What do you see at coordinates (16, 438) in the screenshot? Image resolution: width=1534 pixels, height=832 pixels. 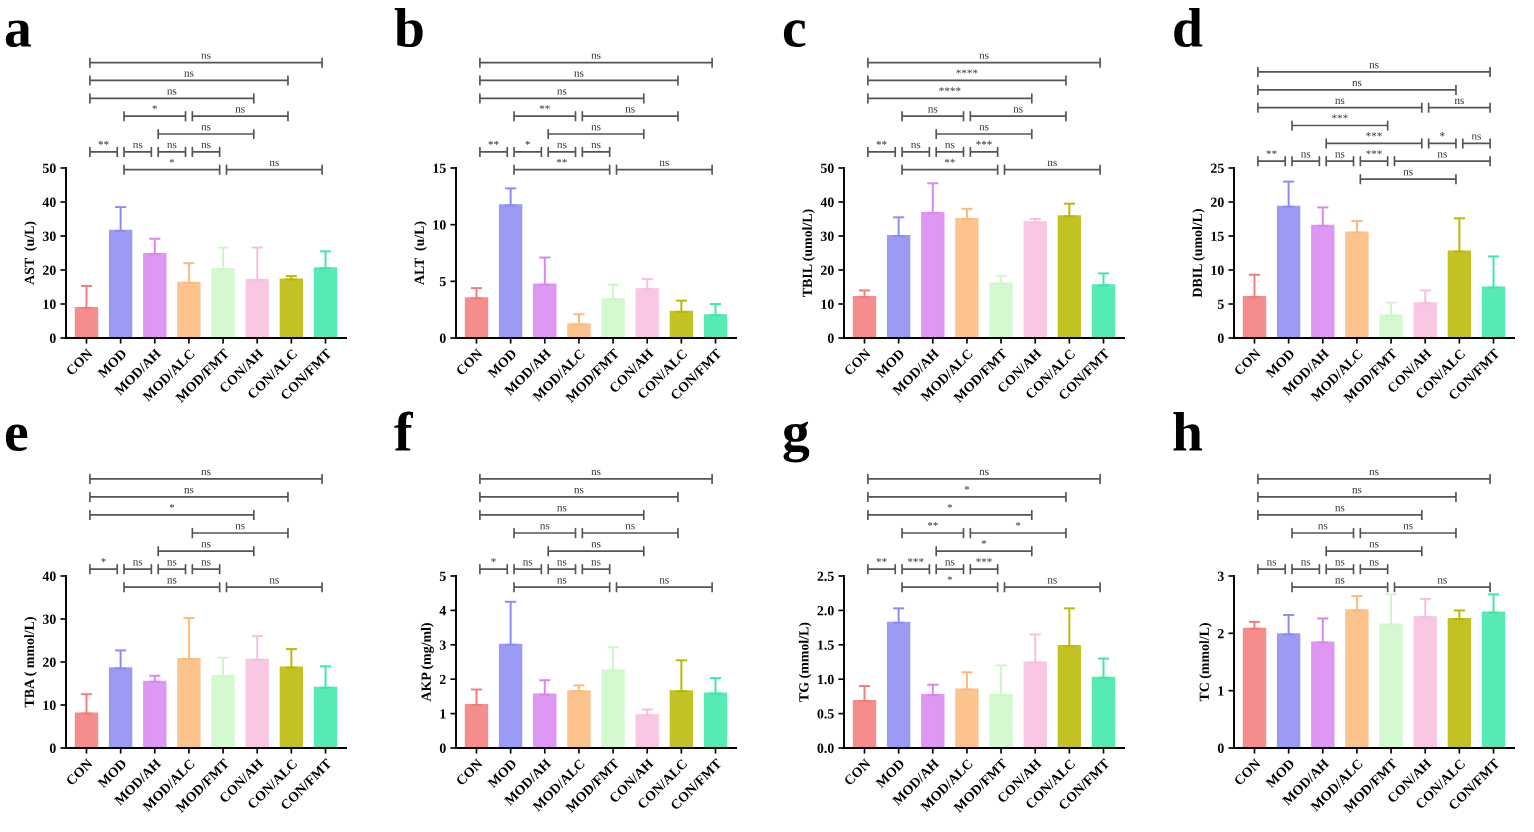 I see `chart-title: e` at bounding box center [16, 438].